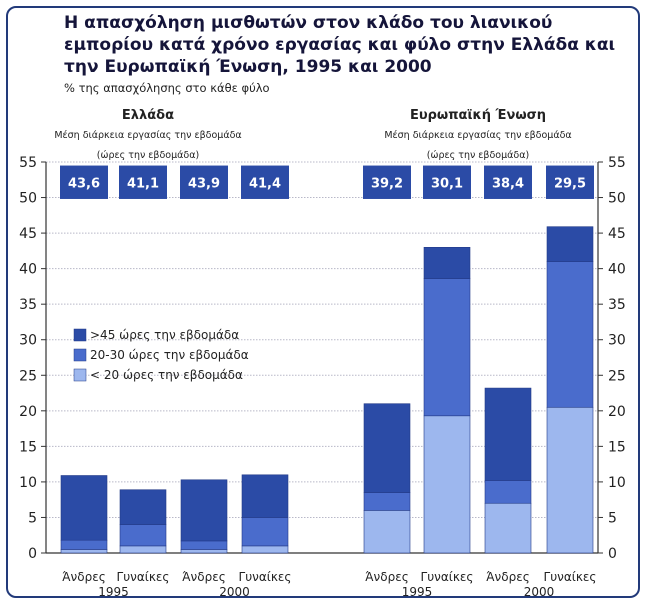 Image resolution: width=648 pixels, height=603 pixels. Describe the element at coordinates (28, 412) in the screenshot. I see `y-tick-label-left: 20` at that location.